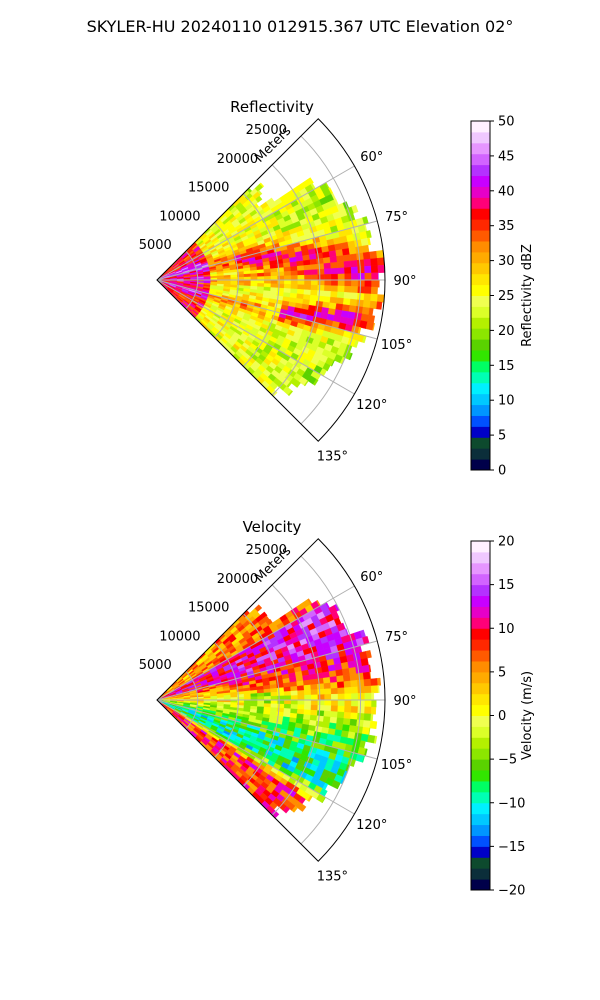  Describe the element at coordinates (506, 191) in the screenshot. I see `reflectivity-colorbar-tick-label: 40` at that location.